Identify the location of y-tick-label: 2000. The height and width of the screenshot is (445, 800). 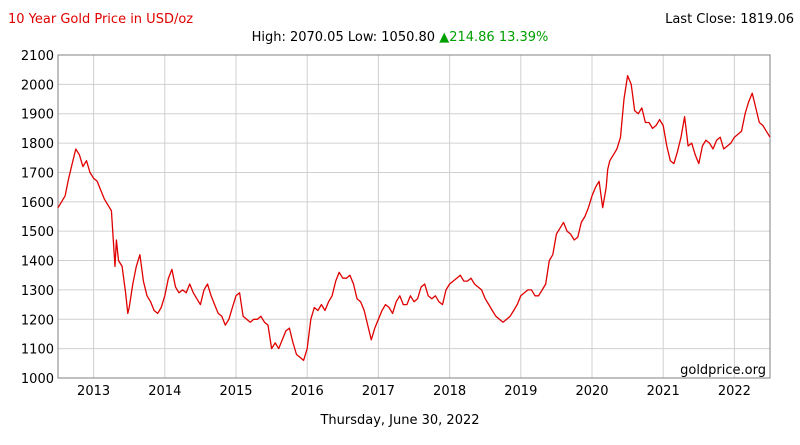
(37, 85).